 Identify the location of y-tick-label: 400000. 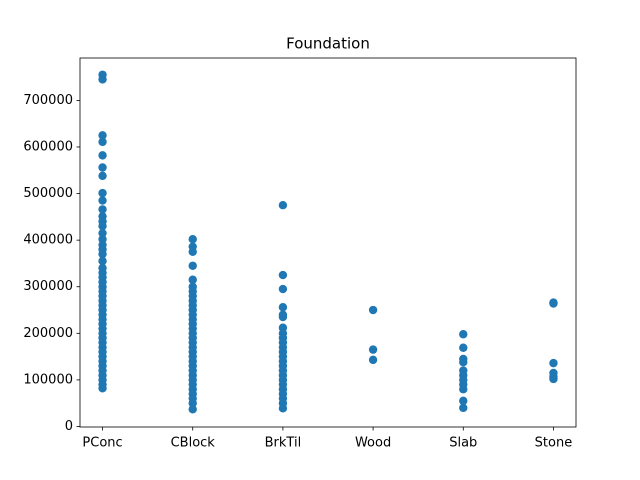
(48, 240).